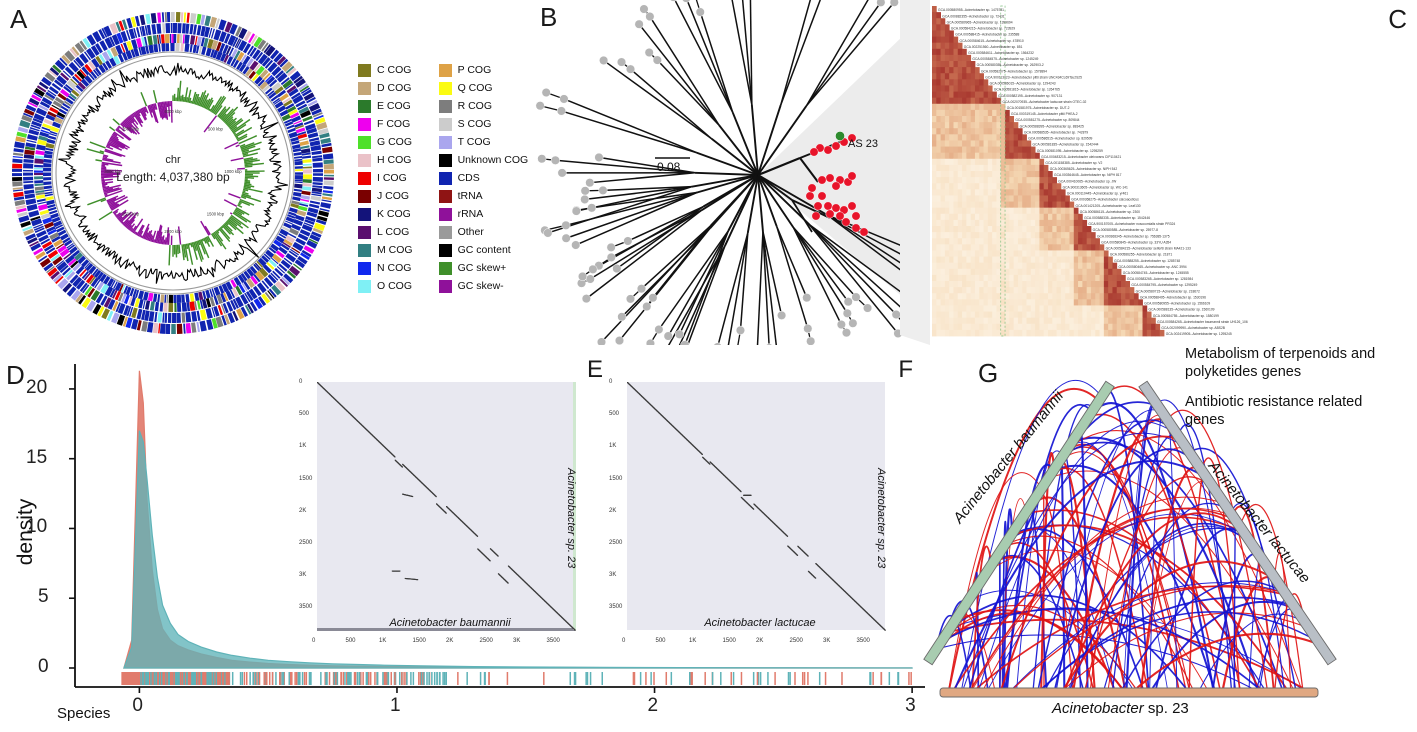 This screenshot has width=1417, height=732. Describe the element at coordinates (43, 597) in the screenshot. I see `density-y-tick: 5` at that location.